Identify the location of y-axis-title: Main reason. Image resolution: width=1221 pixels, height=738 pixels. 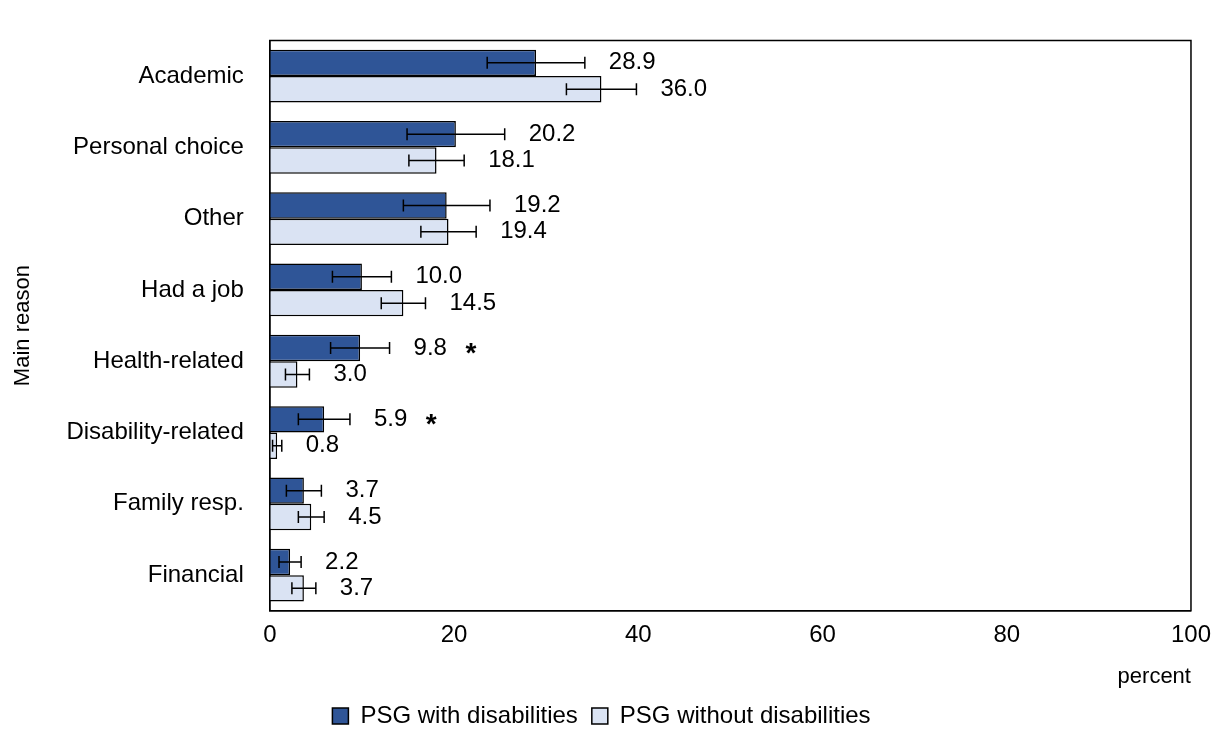
(22, 326).